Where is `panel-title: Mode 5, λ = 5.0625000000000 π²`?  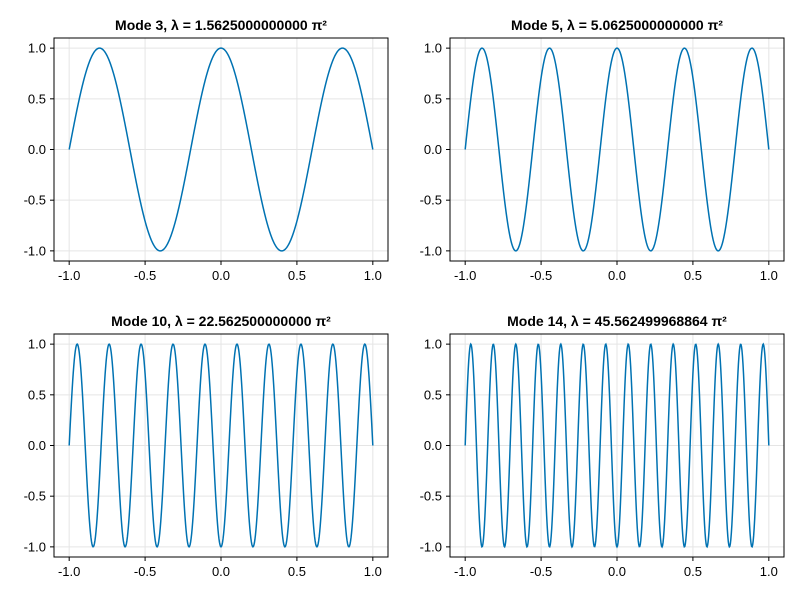
panel-title: Mode 5, λ = 5.0625000000000 π² is located at coordinates (617, 25).